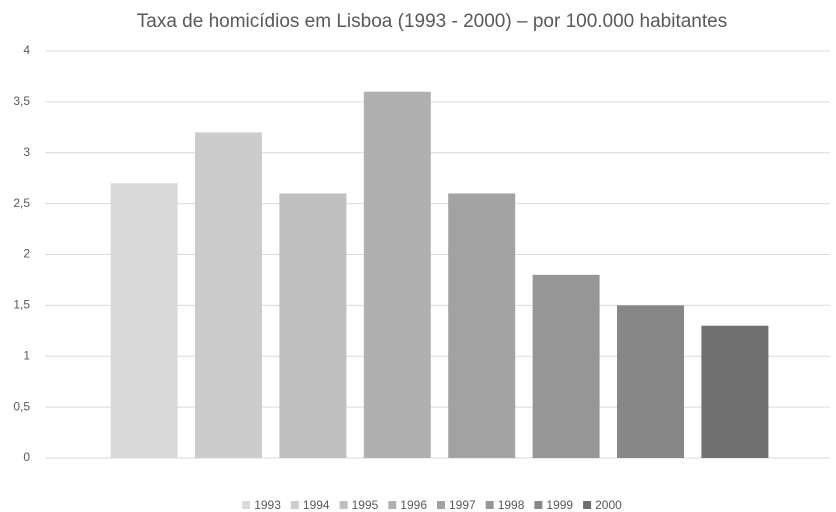 Image resolution: width=836 pixels, height=512 pixels. I want to click on y-tick-label: 1, so click(26, 355).